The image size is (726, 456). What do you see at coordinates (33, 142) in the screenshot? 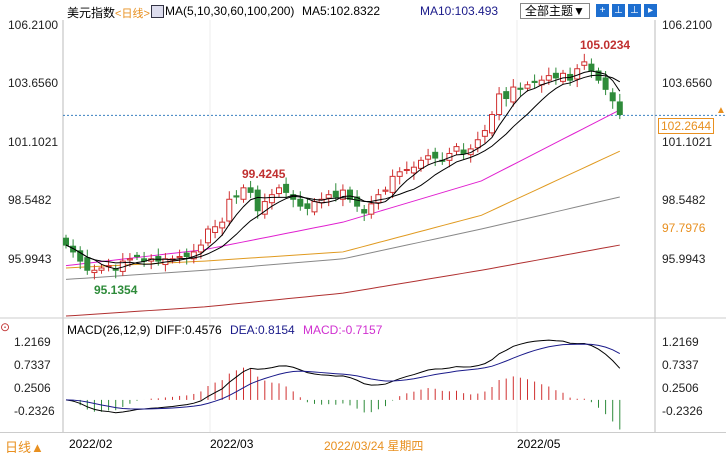
I see `price-tick: 101.1021` at bounding box center [33, 142].